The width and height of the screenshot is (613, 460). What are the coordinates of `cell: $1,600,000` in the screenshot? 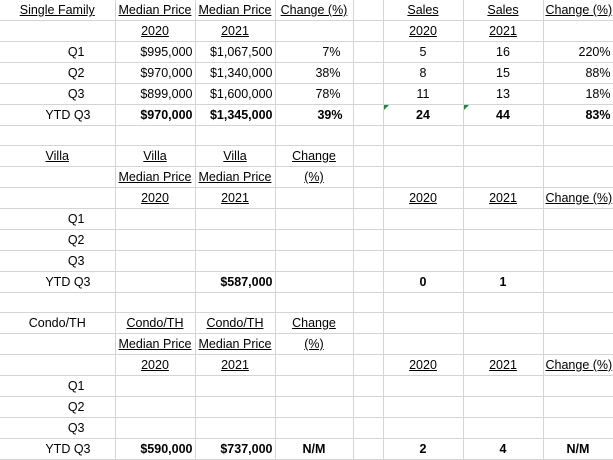 It's located at (235, 94).